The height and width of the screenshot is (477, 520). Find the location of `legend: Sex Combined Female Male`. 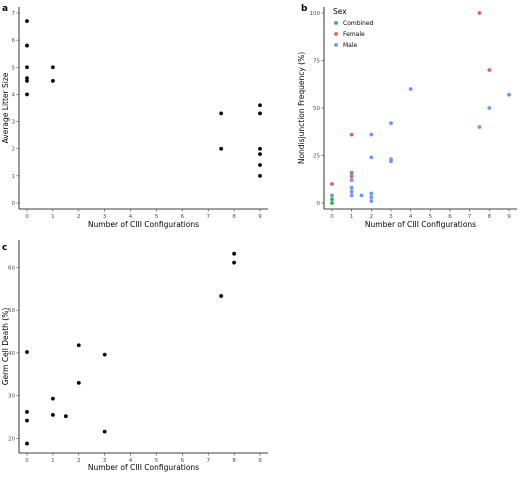

legend: Sex Combined Female Male is located at coordinates (353, 28).